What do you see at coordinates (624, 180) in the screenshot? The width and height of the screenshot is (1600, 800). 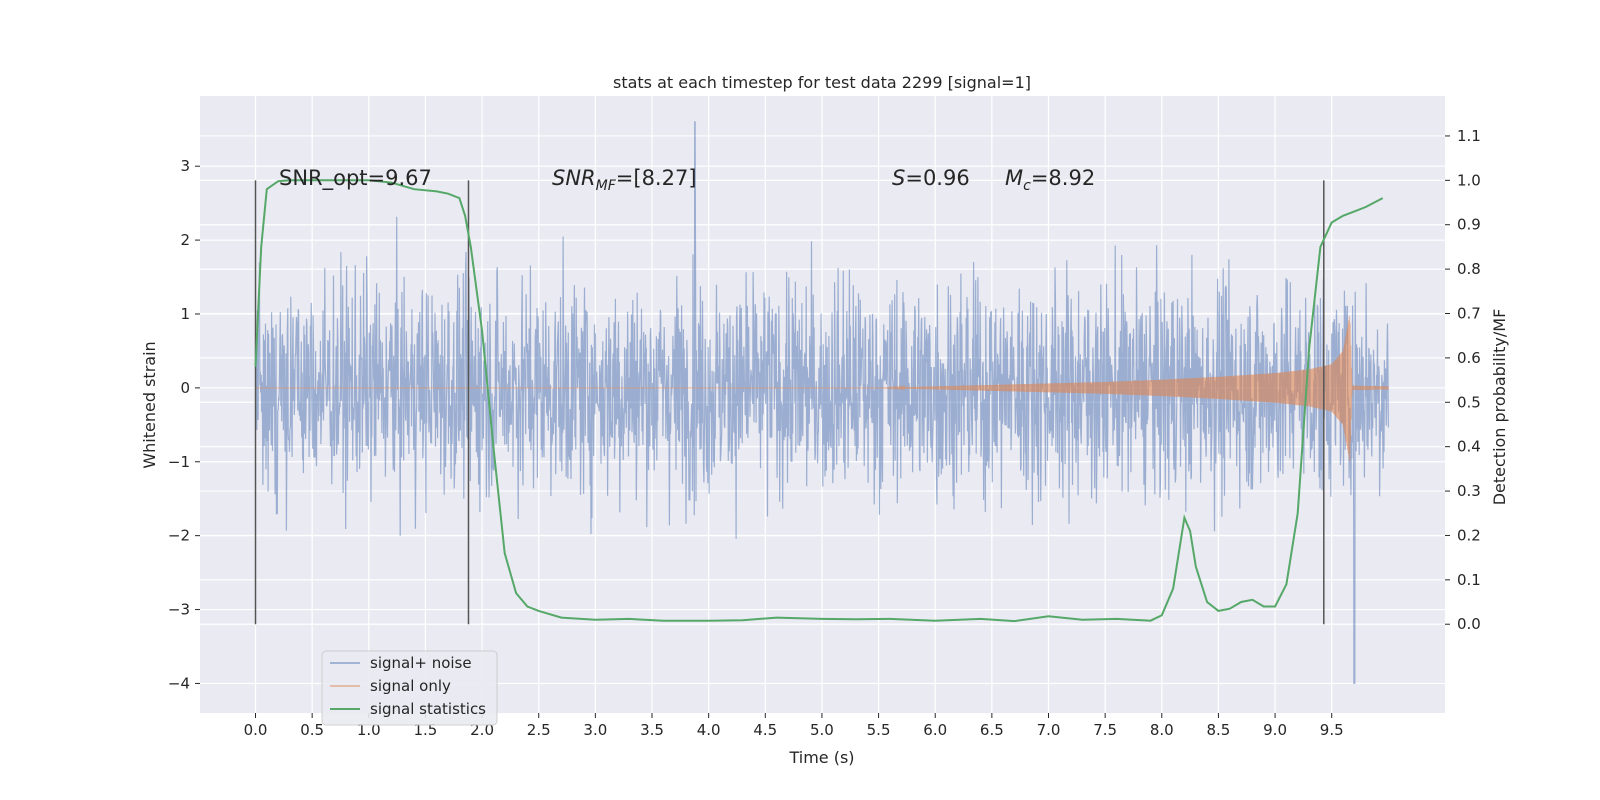 I see `annotation-snr-mf: SNRMF=[8.27]` at bounding box center [624, 180].